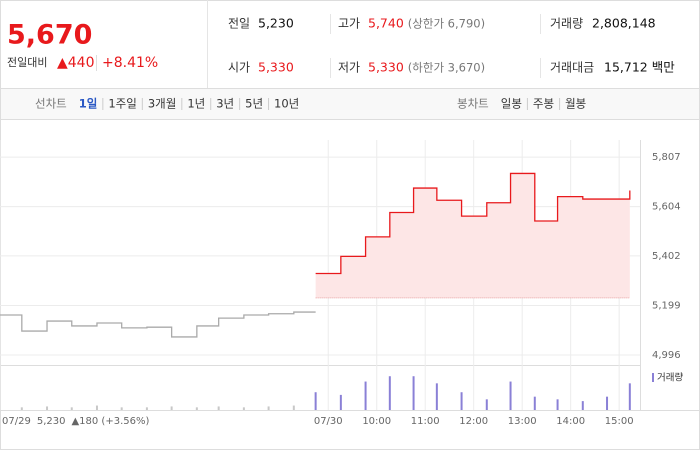  I want to click on x-tick-label: 15:00, so click(619, 421).